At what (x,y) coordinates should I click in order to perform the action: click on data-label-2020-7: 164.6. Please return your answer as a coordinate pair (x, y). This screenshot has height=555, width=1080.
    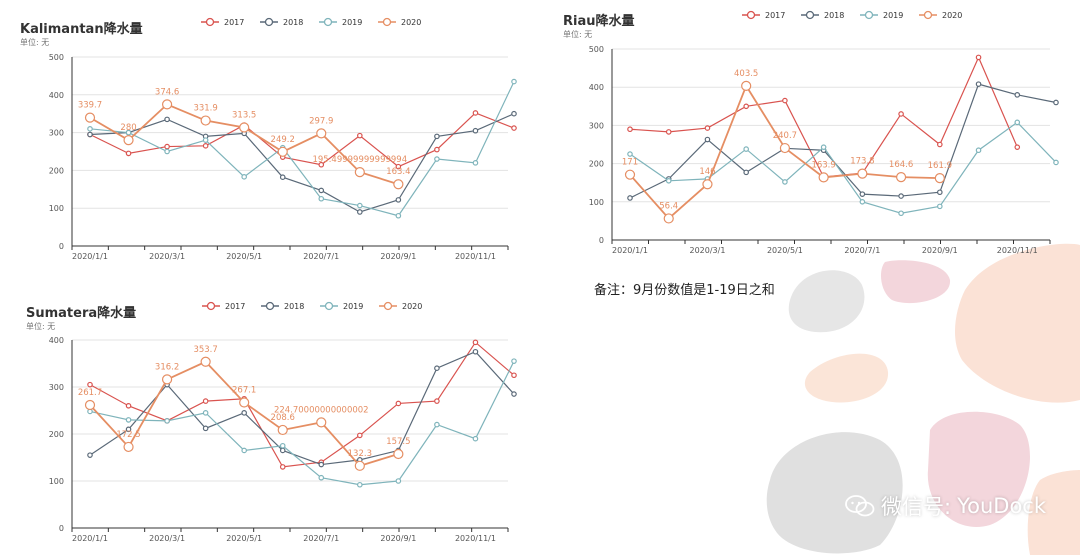
    Looking at the image, I should click on (901, 165).